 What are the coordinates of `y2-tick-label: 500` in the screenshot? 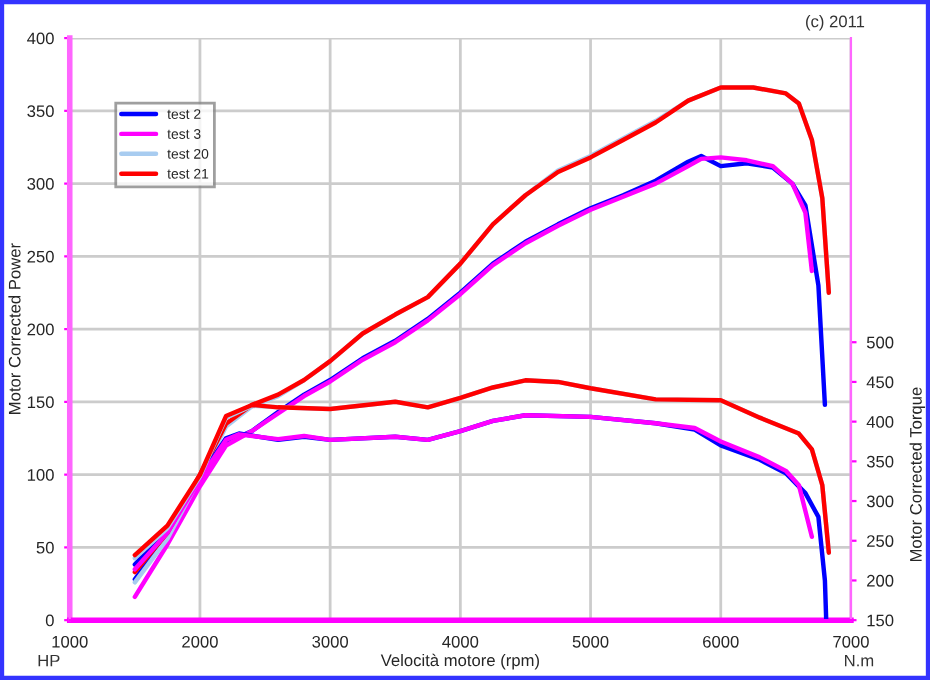 It's located at (880, 342).